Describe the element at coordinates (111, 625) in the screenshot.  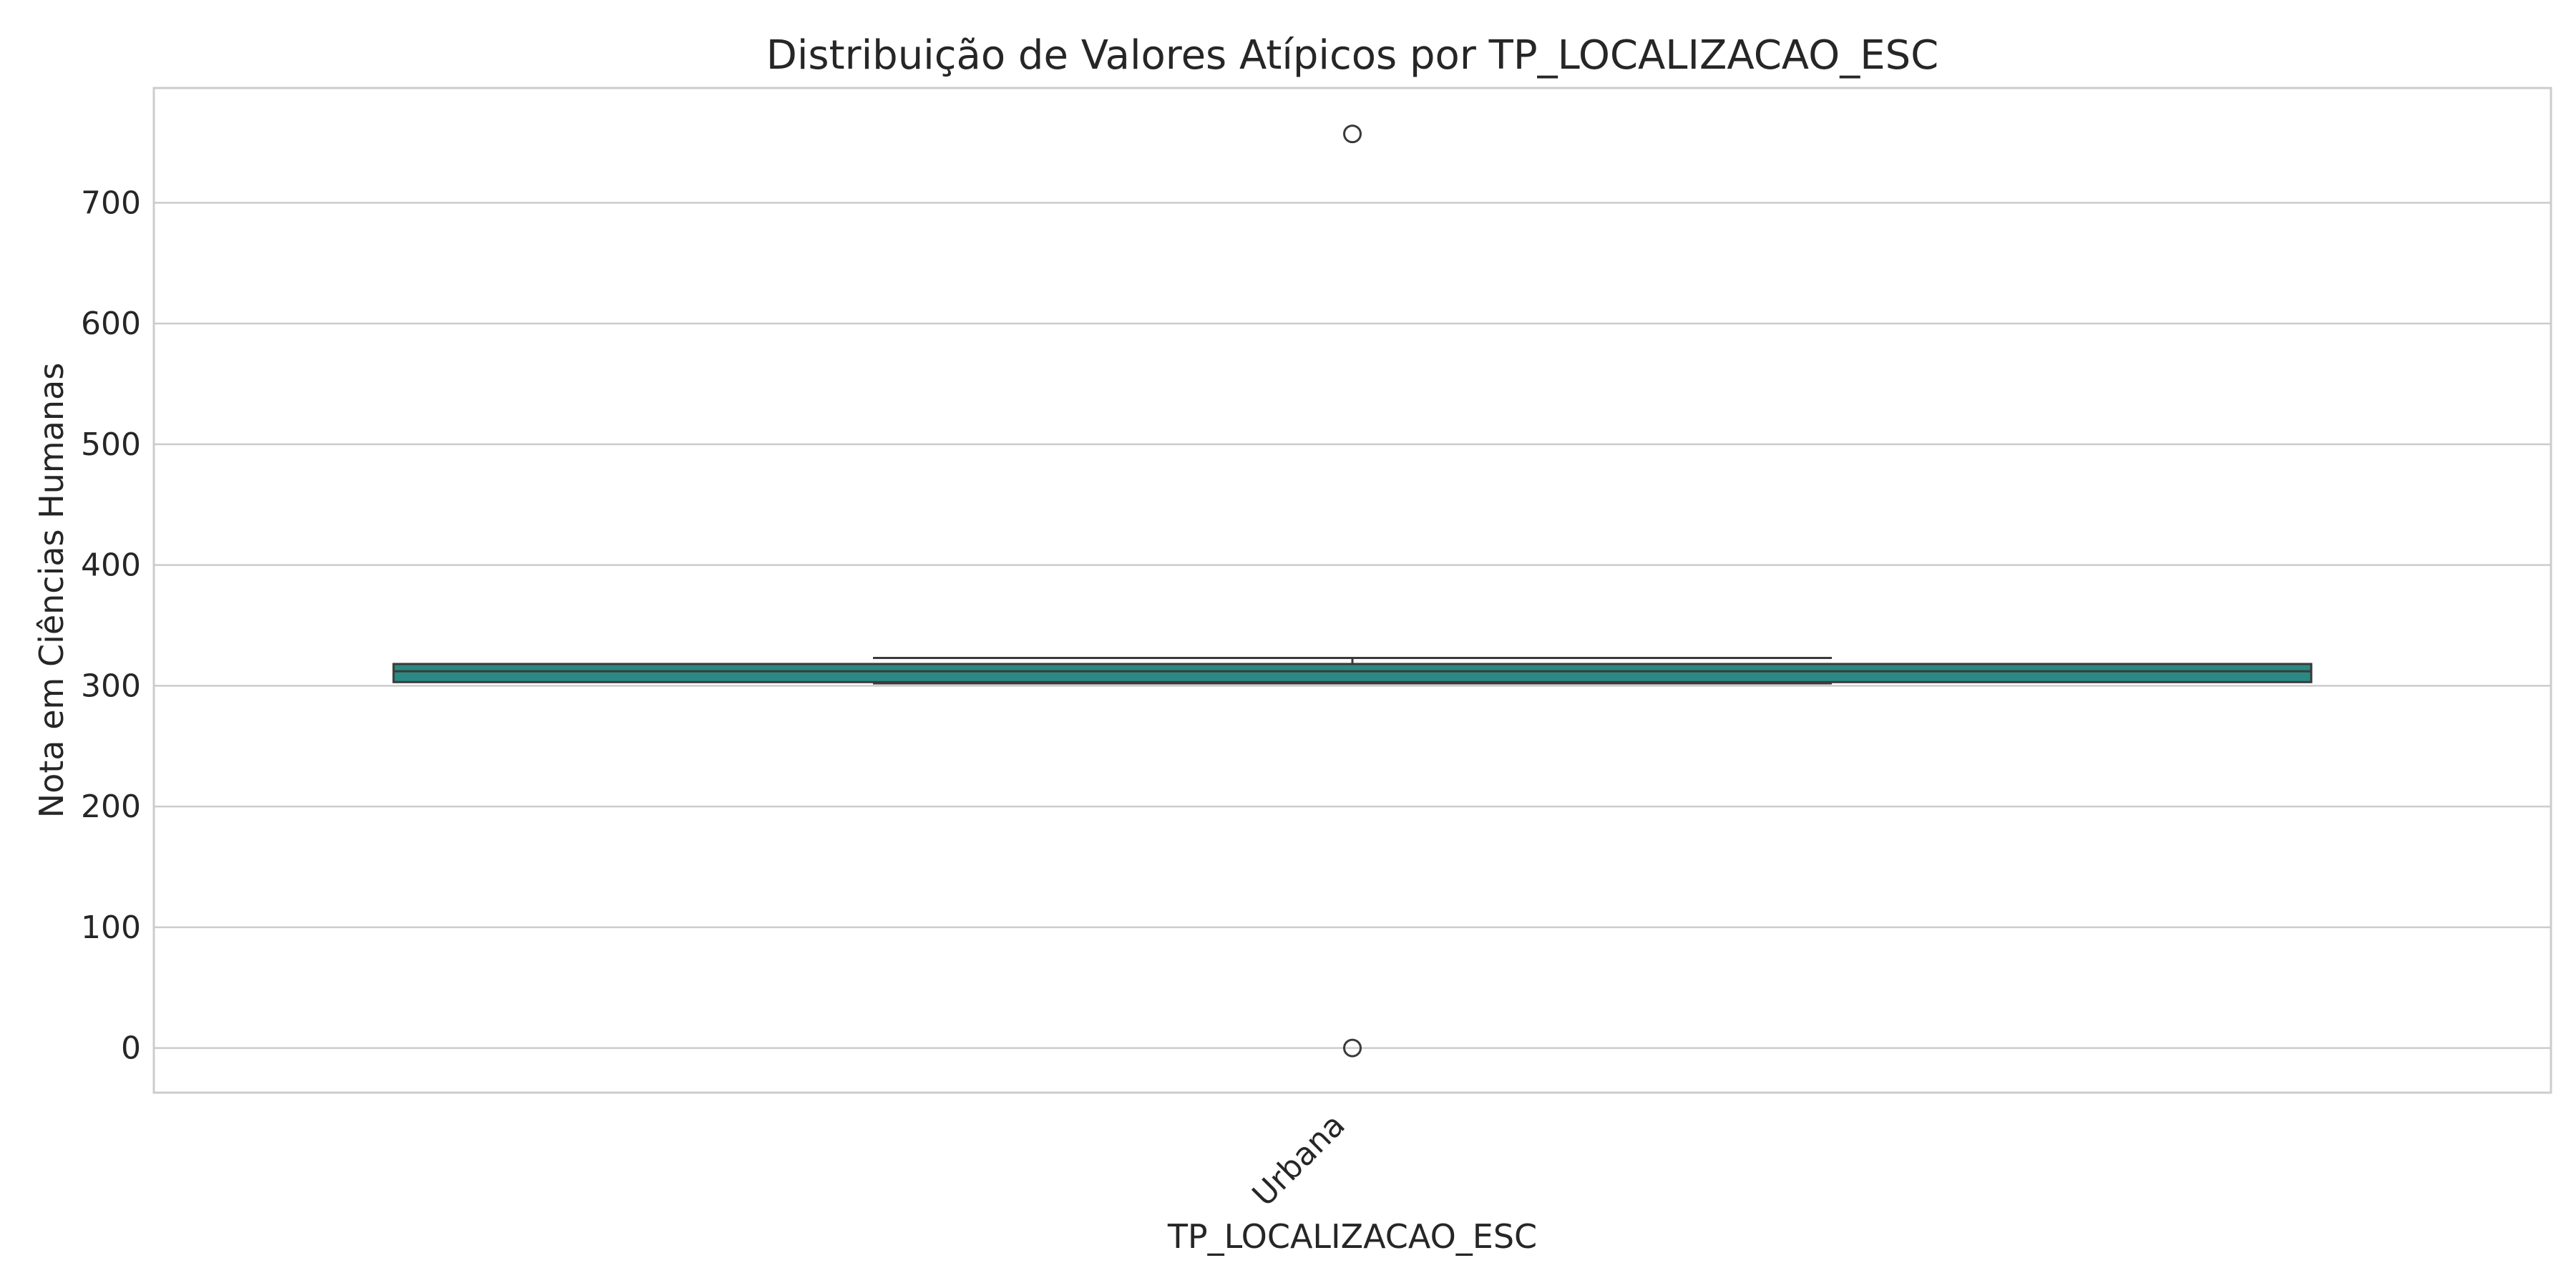
I see `y-tick-labels: 0 100 200 300 400 500 600 700` at that location.